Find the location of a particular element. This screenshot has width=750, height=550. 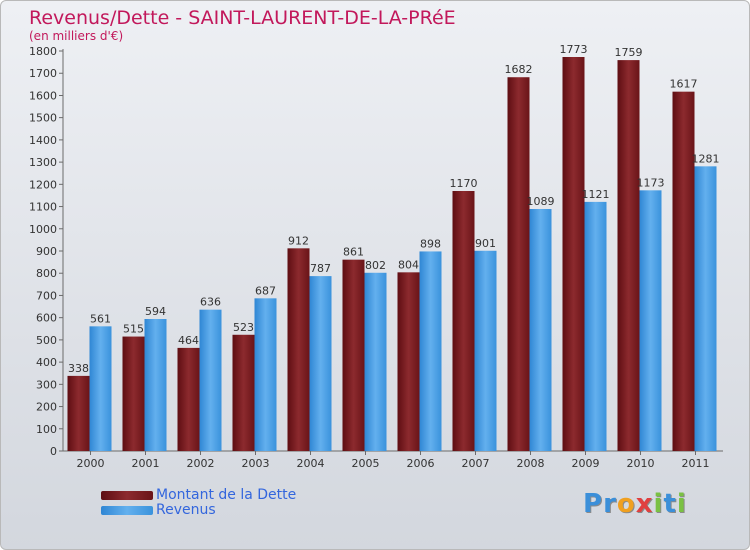

logo-letter: x is located at coordinates (644, 504).